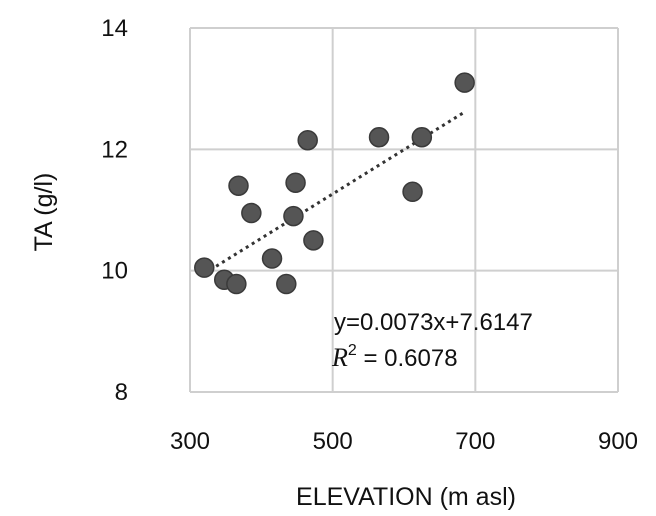  I want to click on y-tick-label: 14, so click(114, 28).